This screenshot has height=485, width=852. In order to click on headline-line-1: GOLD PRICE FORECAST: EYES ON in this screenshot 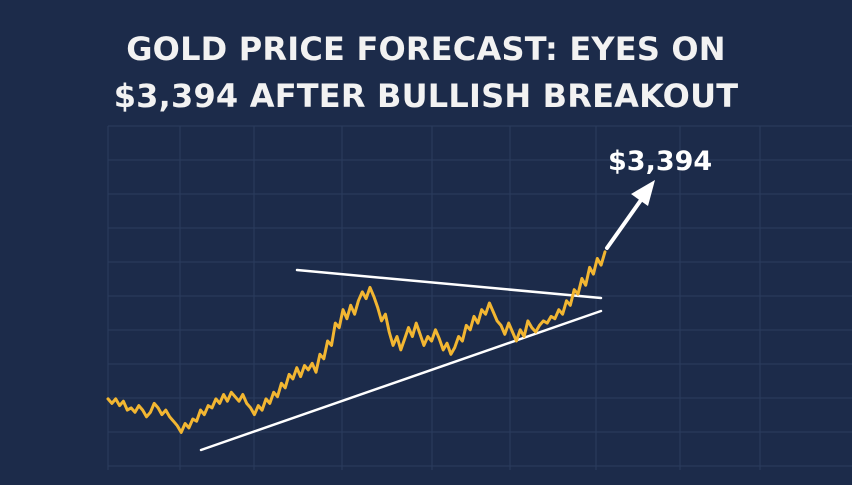, I will do `click(426, 49)`.